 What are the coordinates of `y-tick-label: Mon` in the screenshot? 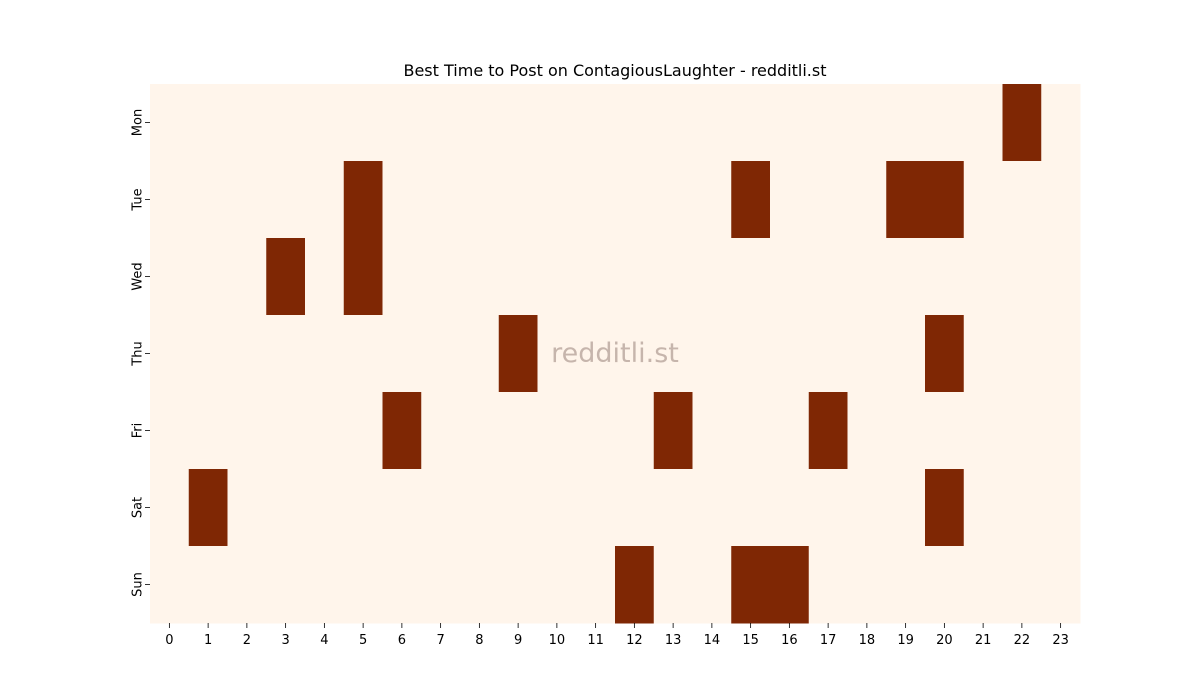 It's located at (138, 122).